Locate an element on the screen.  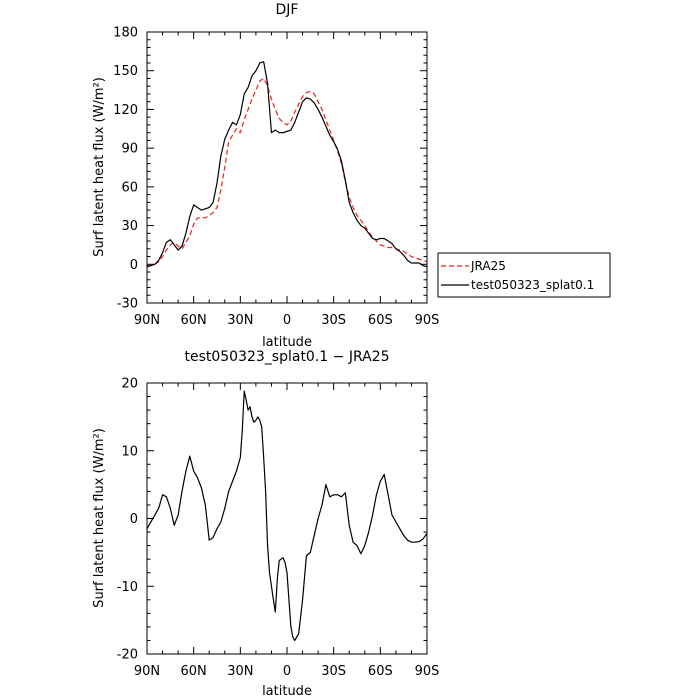
y-tick-label: 150 is located at coordinates (125, 71).